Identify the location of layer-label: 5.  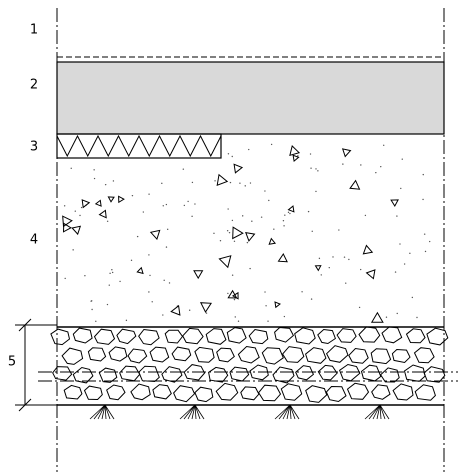
(12, 362).